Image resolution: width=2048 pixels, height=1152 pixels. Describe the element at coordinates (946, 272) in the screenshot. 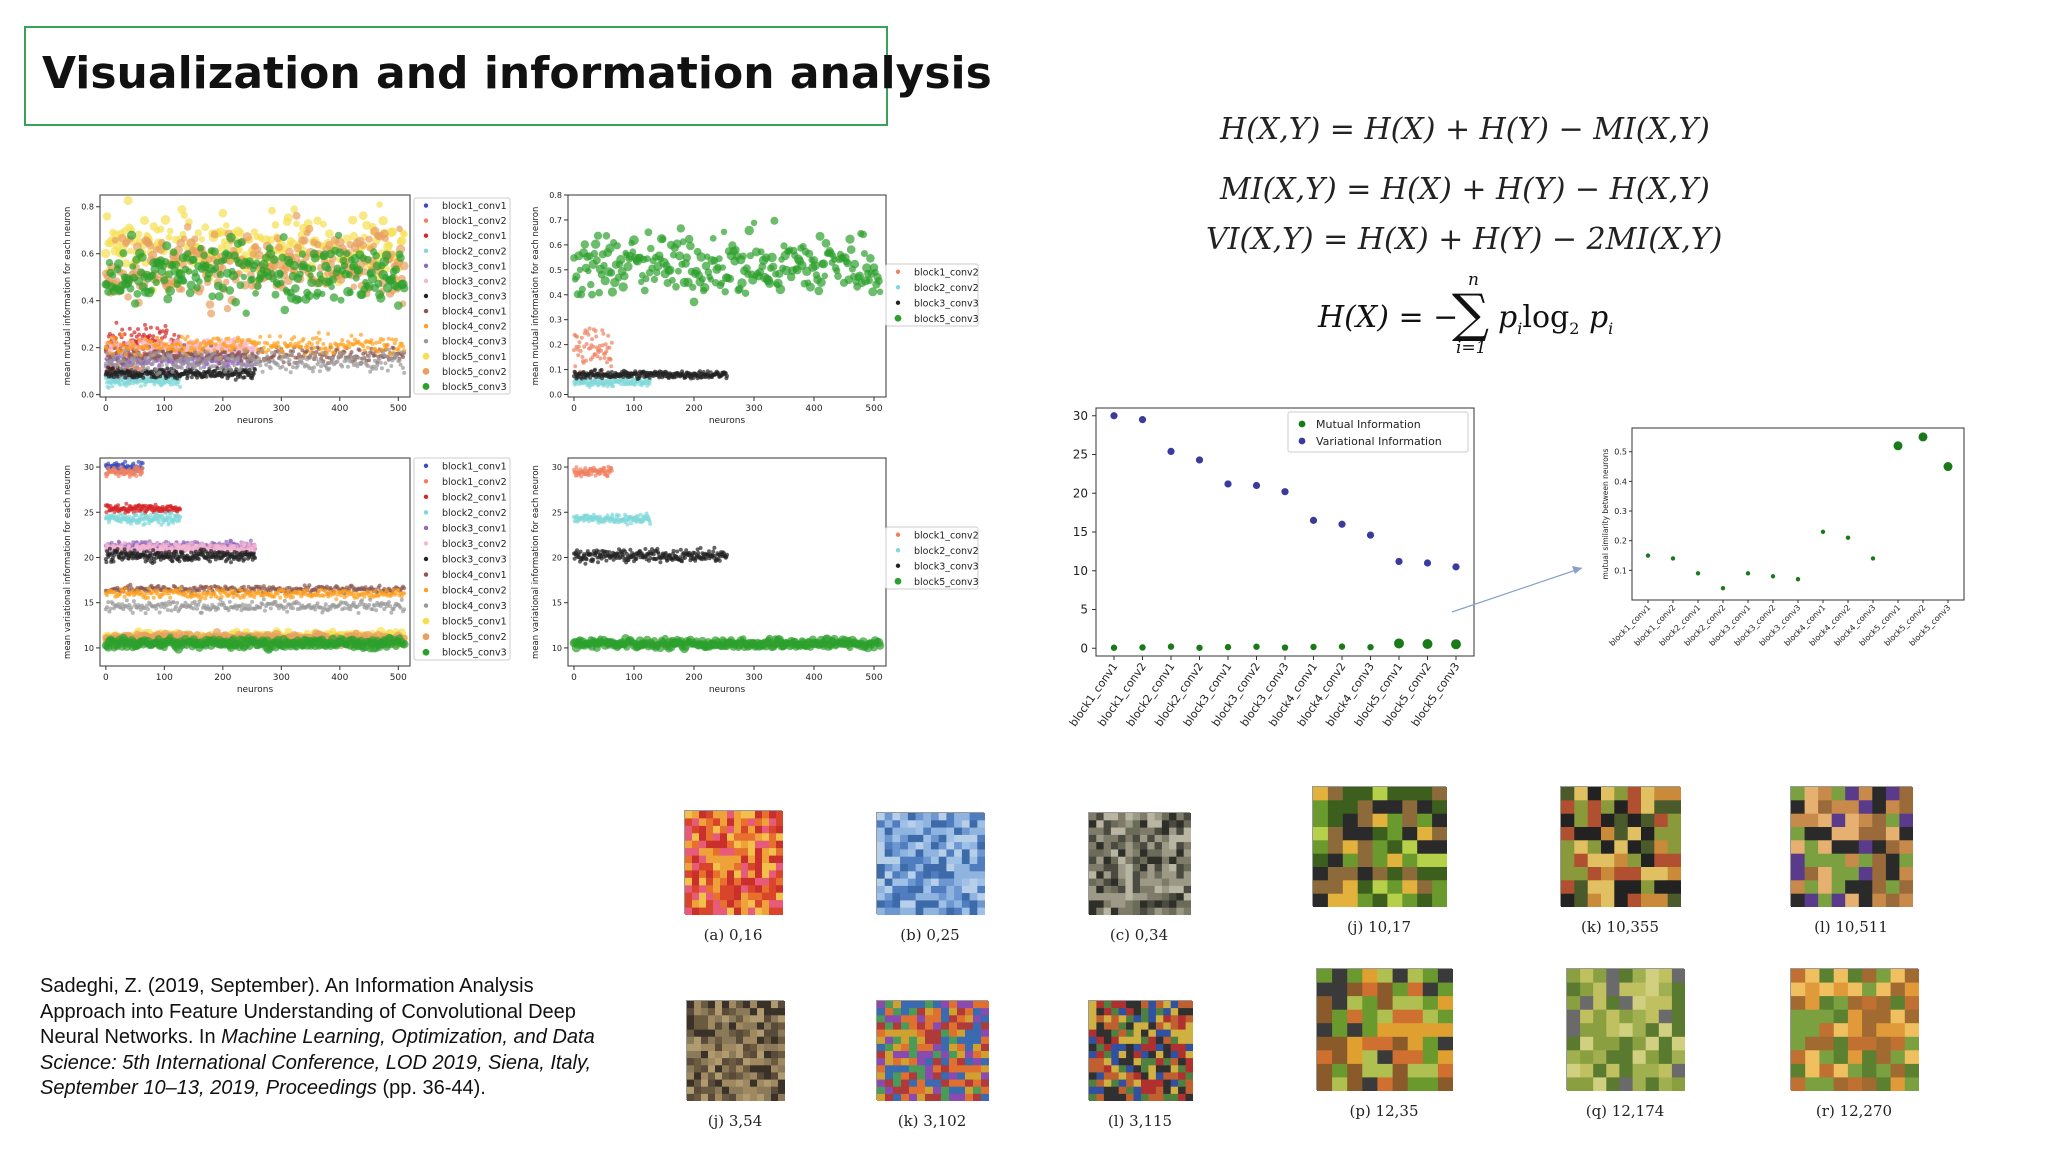

I see `legend-label: block1_conv2` at that location.